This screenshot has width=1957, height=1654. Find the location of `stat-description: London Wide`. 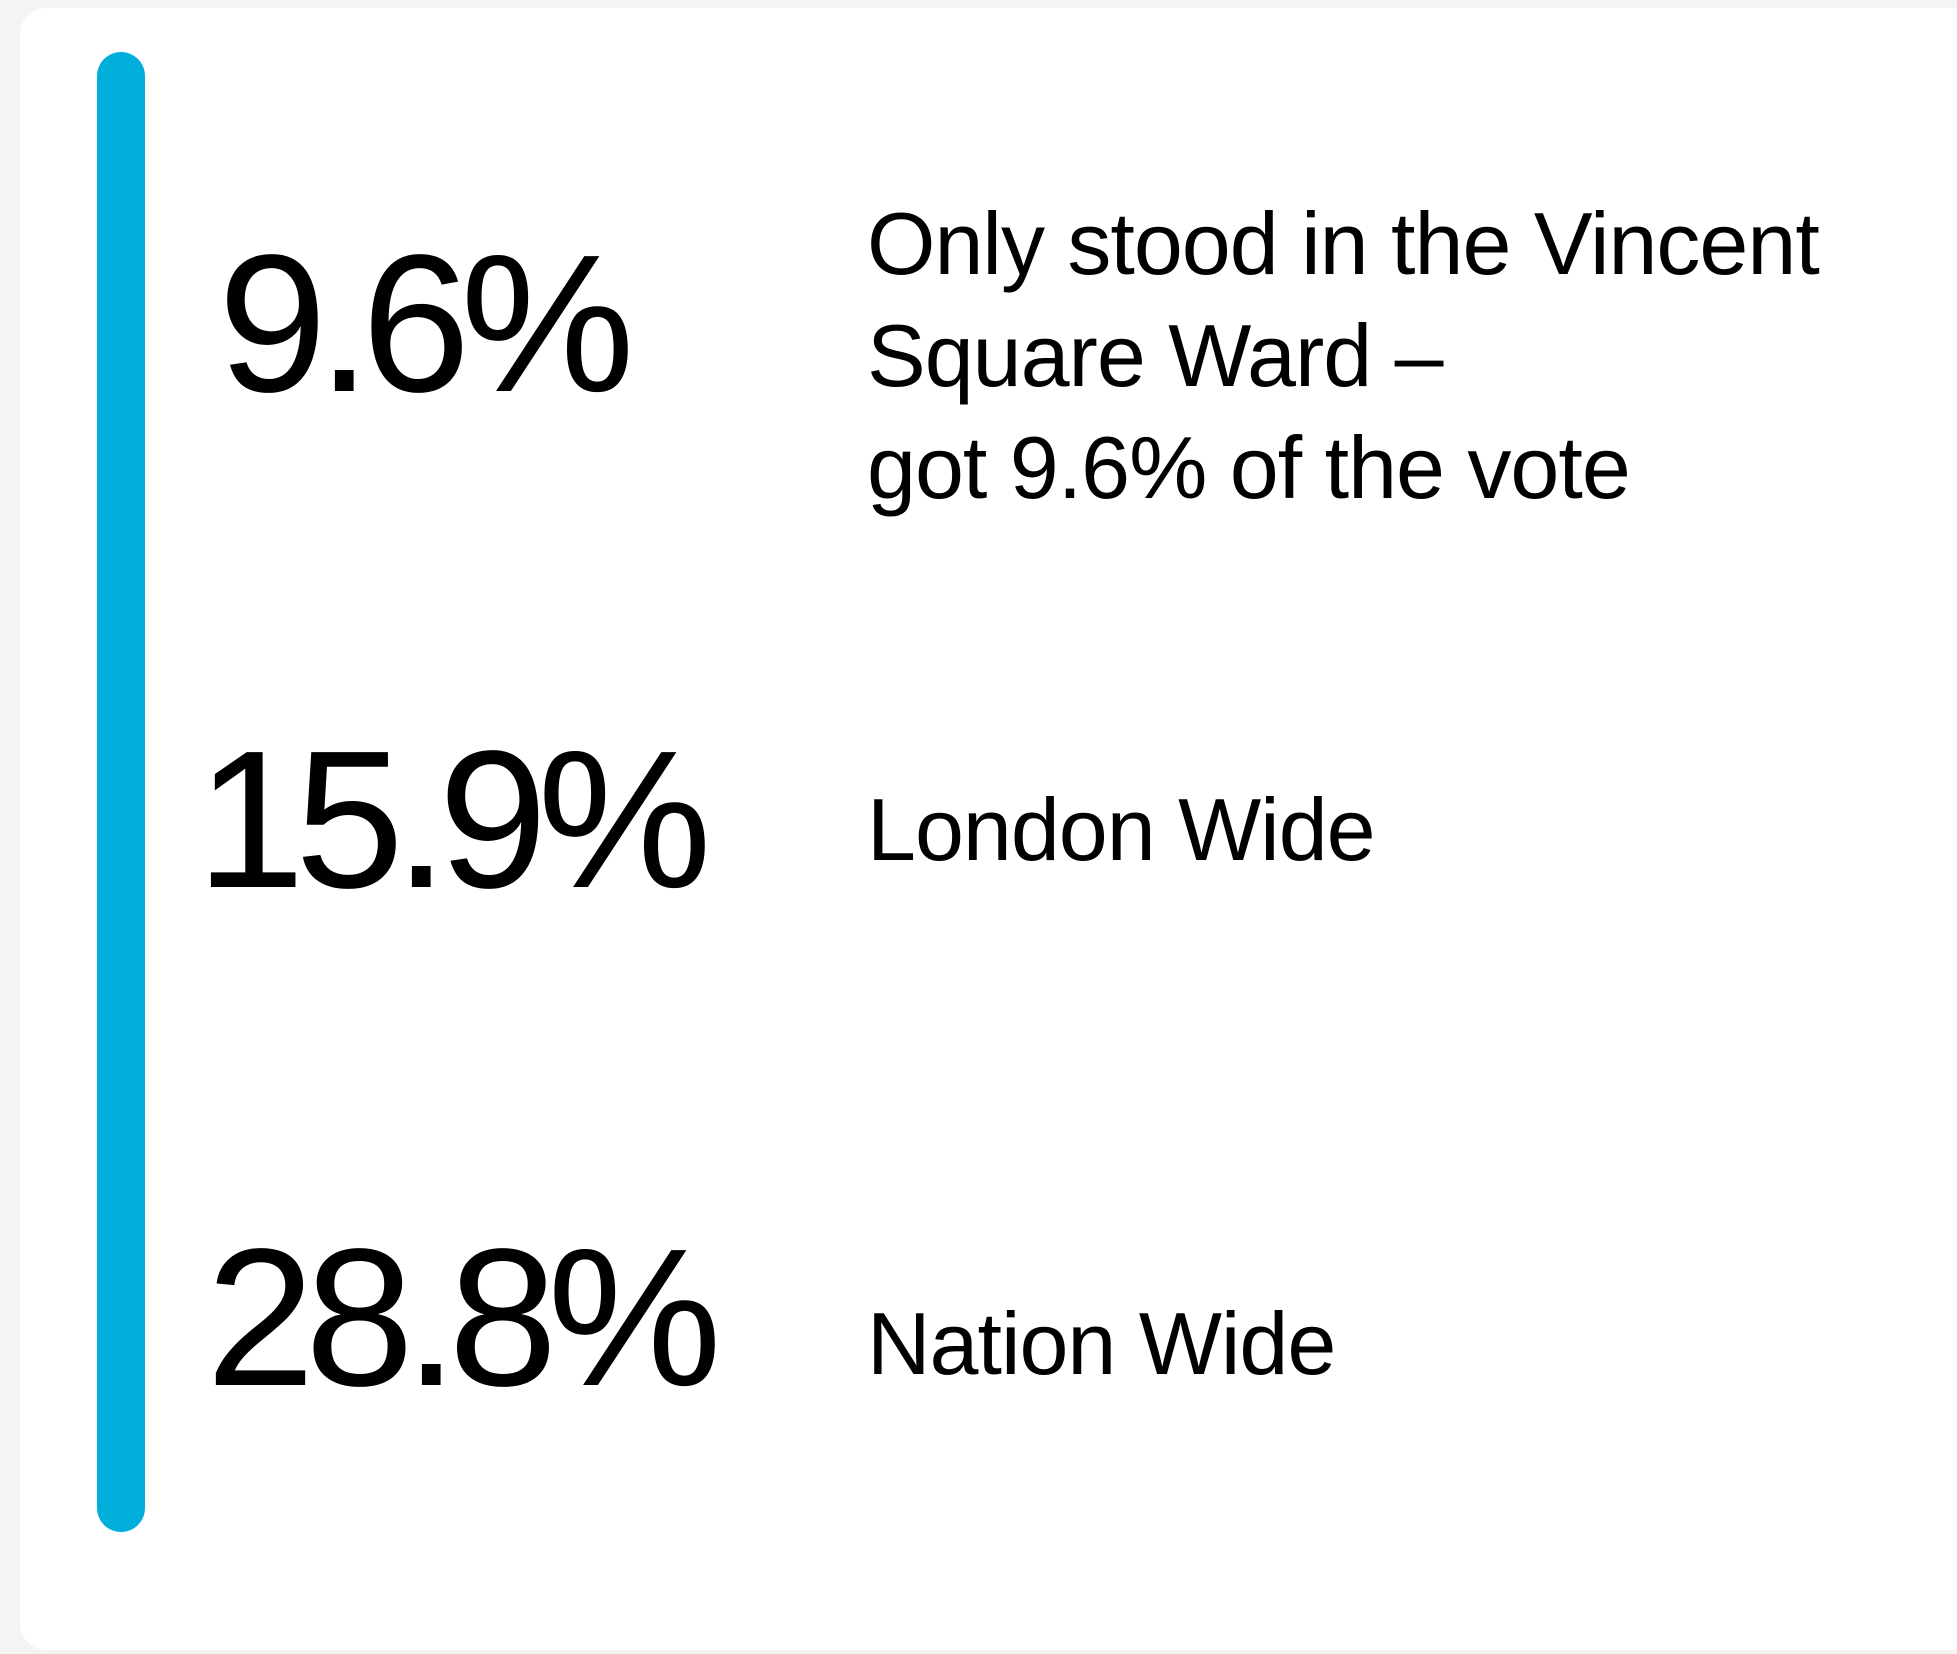

stat-description: London Wide is located at coordinates (1121, 830).